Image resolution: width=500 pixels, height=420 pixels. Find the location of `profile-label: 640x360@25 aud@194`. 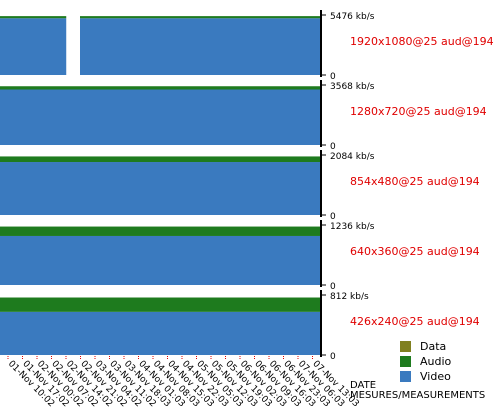

profile-label: 640x360@25 aud@194 is located at coordinates (415, 251).